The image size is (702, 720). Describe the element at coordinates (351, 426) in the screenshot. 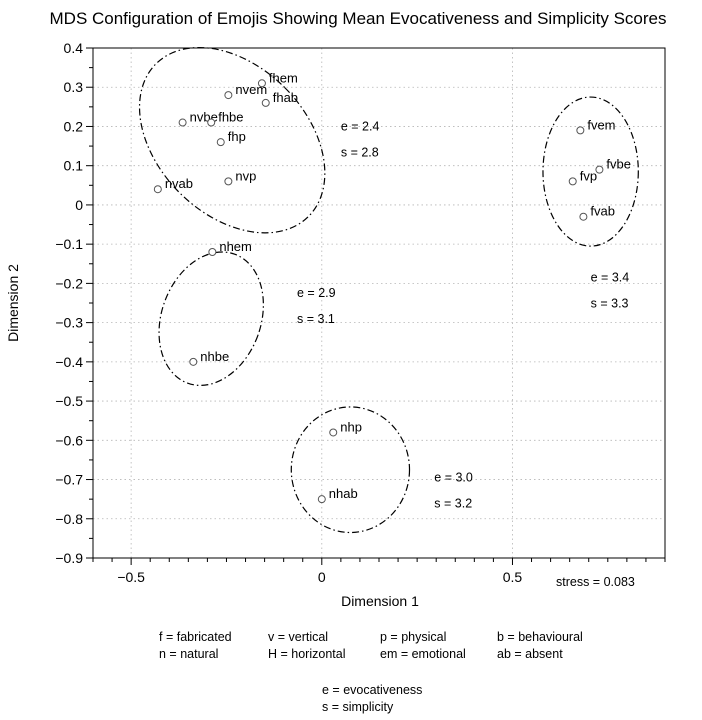

I see `point-label: nhp` at that location.